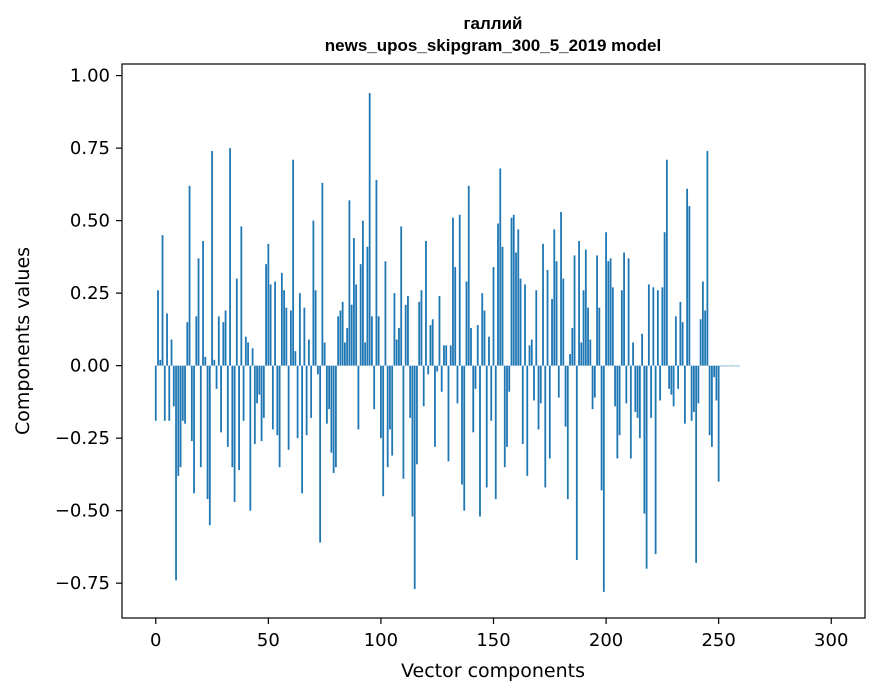 The height and width of the screenshot is (696, 880). I want to click on y-tick-label: 0.75, so click(90, 148).